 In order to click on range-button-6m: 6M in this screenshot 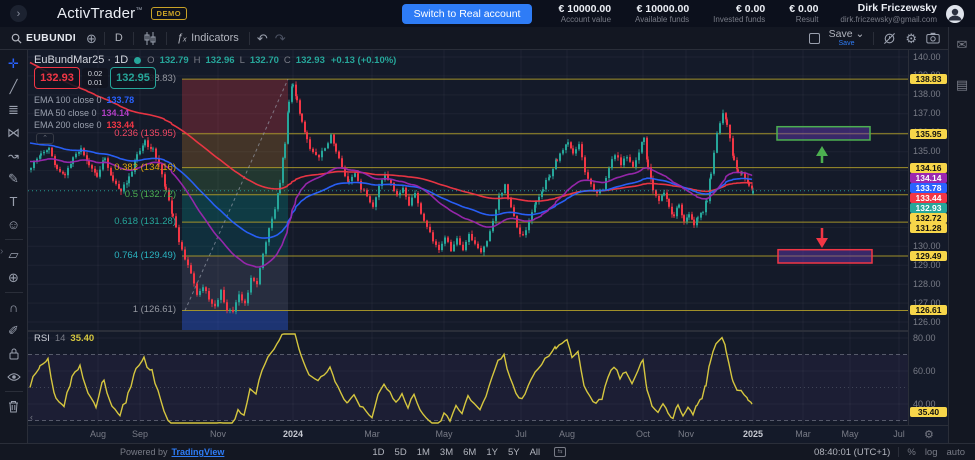, I will do `click(470, 452)`.